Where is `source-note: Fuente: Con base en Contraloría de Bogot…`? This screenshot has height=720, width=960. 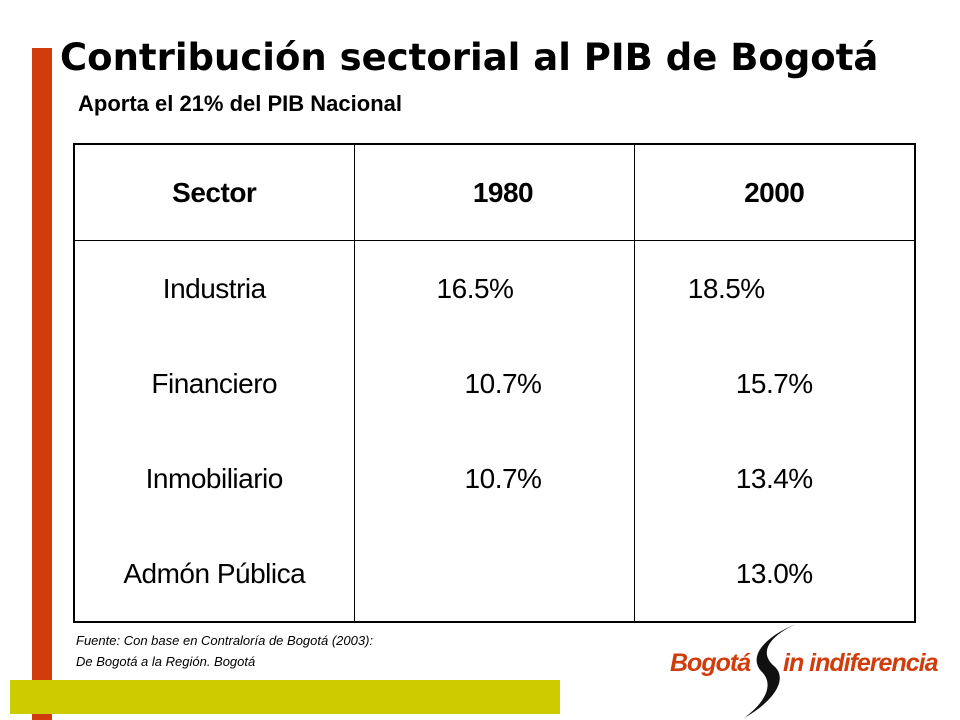 source-note: Fuente: Con base en Contraloría de Bogot… is located at coordinates (224, 651).